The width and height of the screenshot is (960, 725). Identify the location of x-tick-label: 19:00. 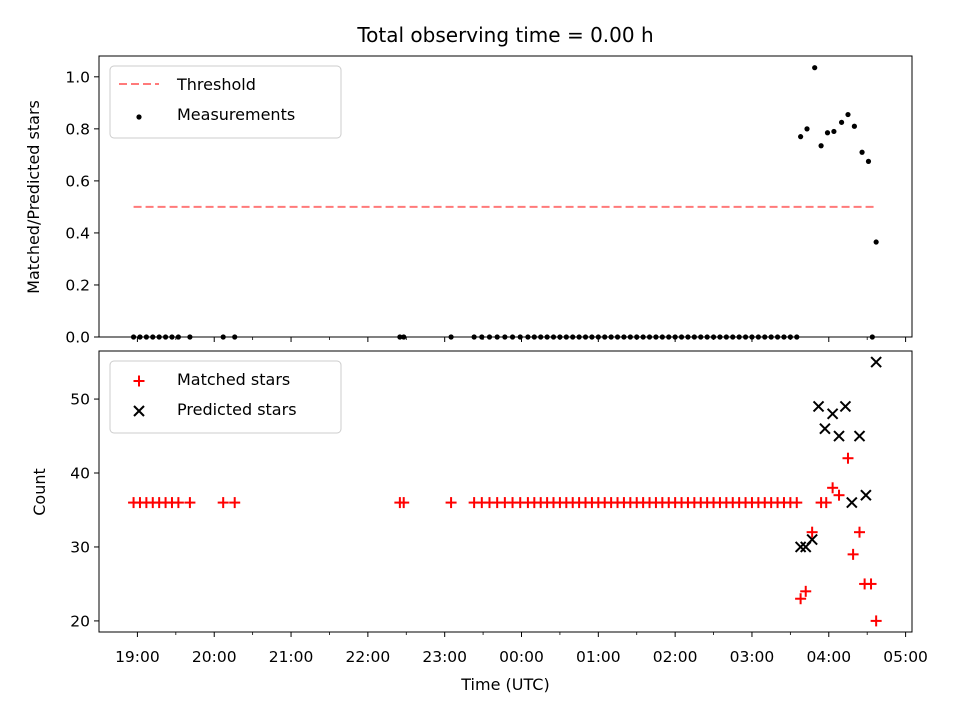
(137, 657).